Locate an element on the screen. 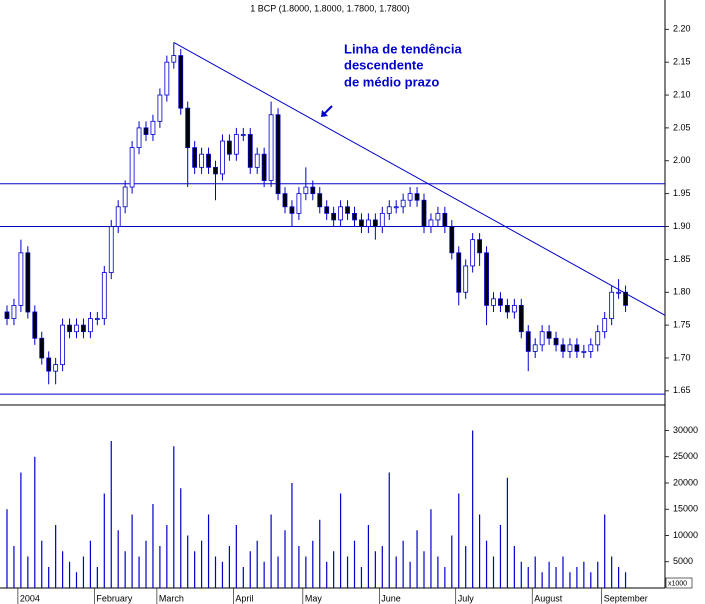  annotation-arrow is located at coordinates (328, 110).